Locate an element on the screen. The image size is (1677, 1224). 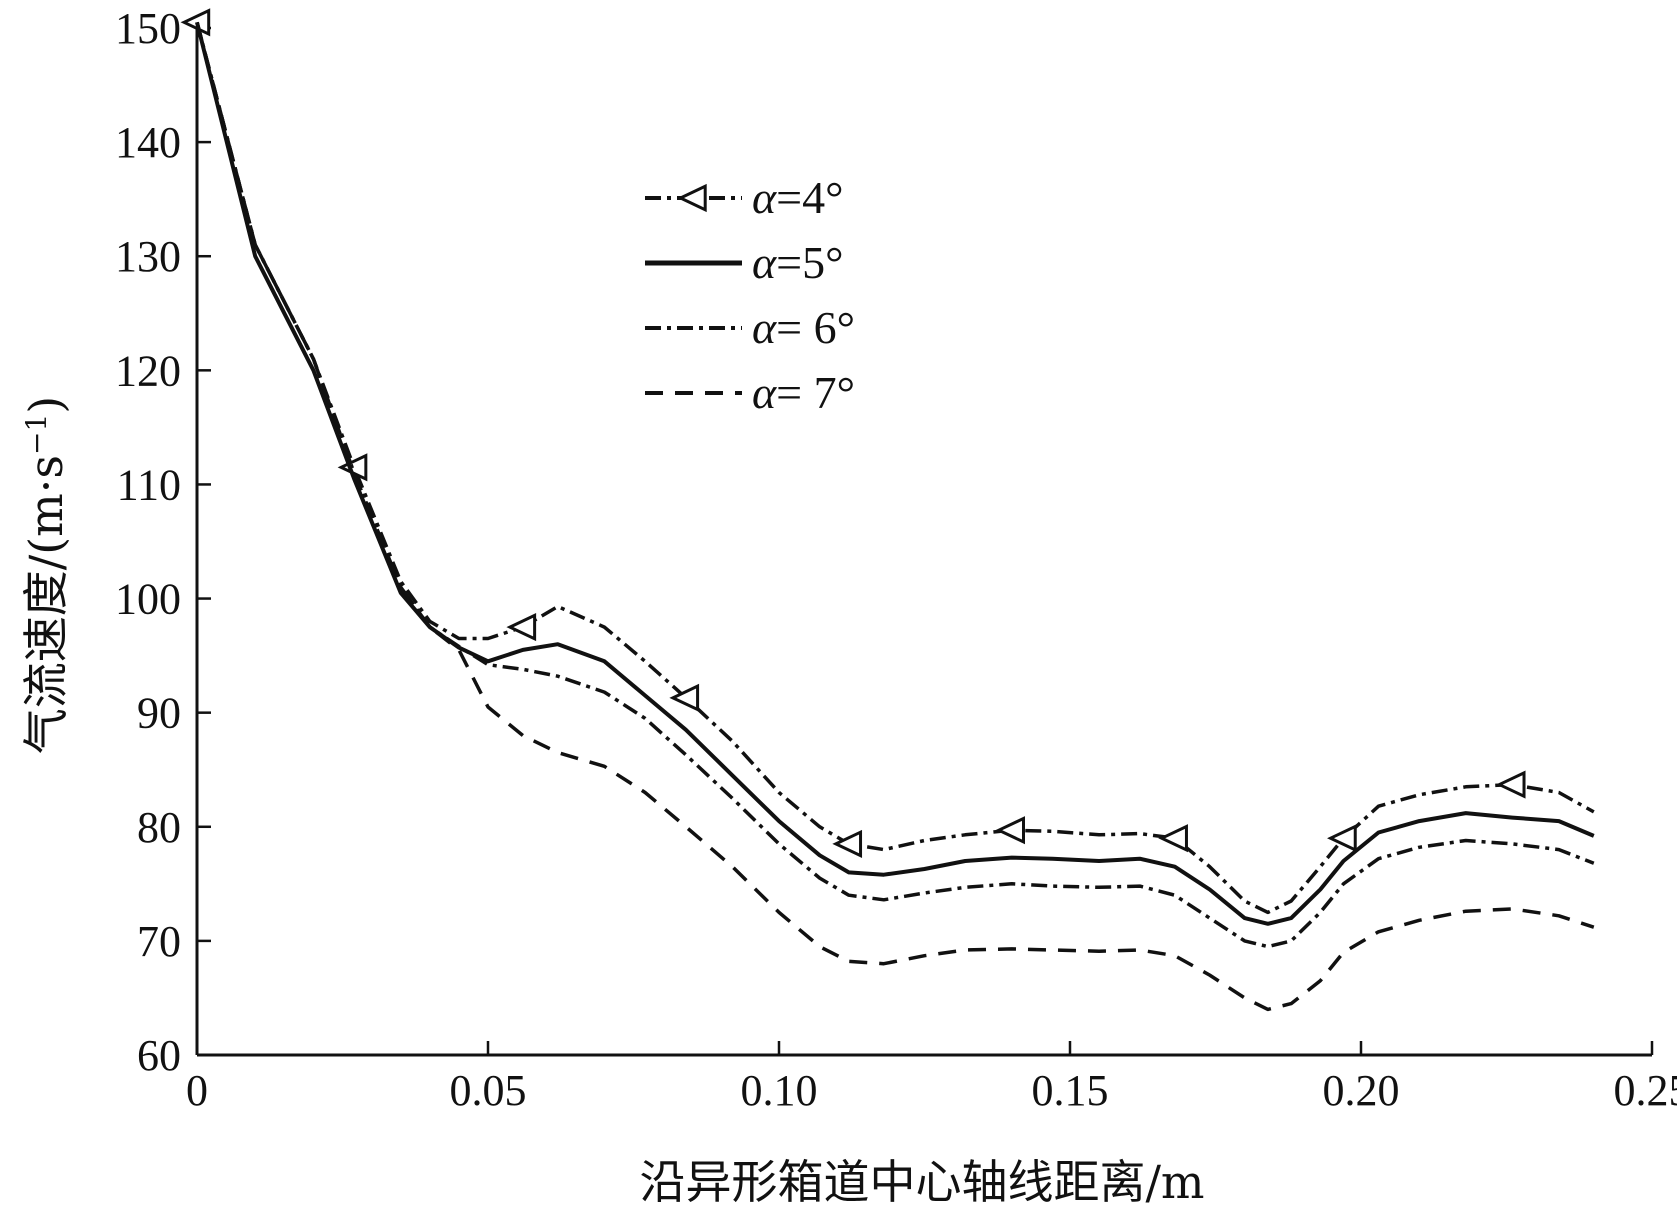
legend-label-value: =5° is located at coordinates (809, 262).